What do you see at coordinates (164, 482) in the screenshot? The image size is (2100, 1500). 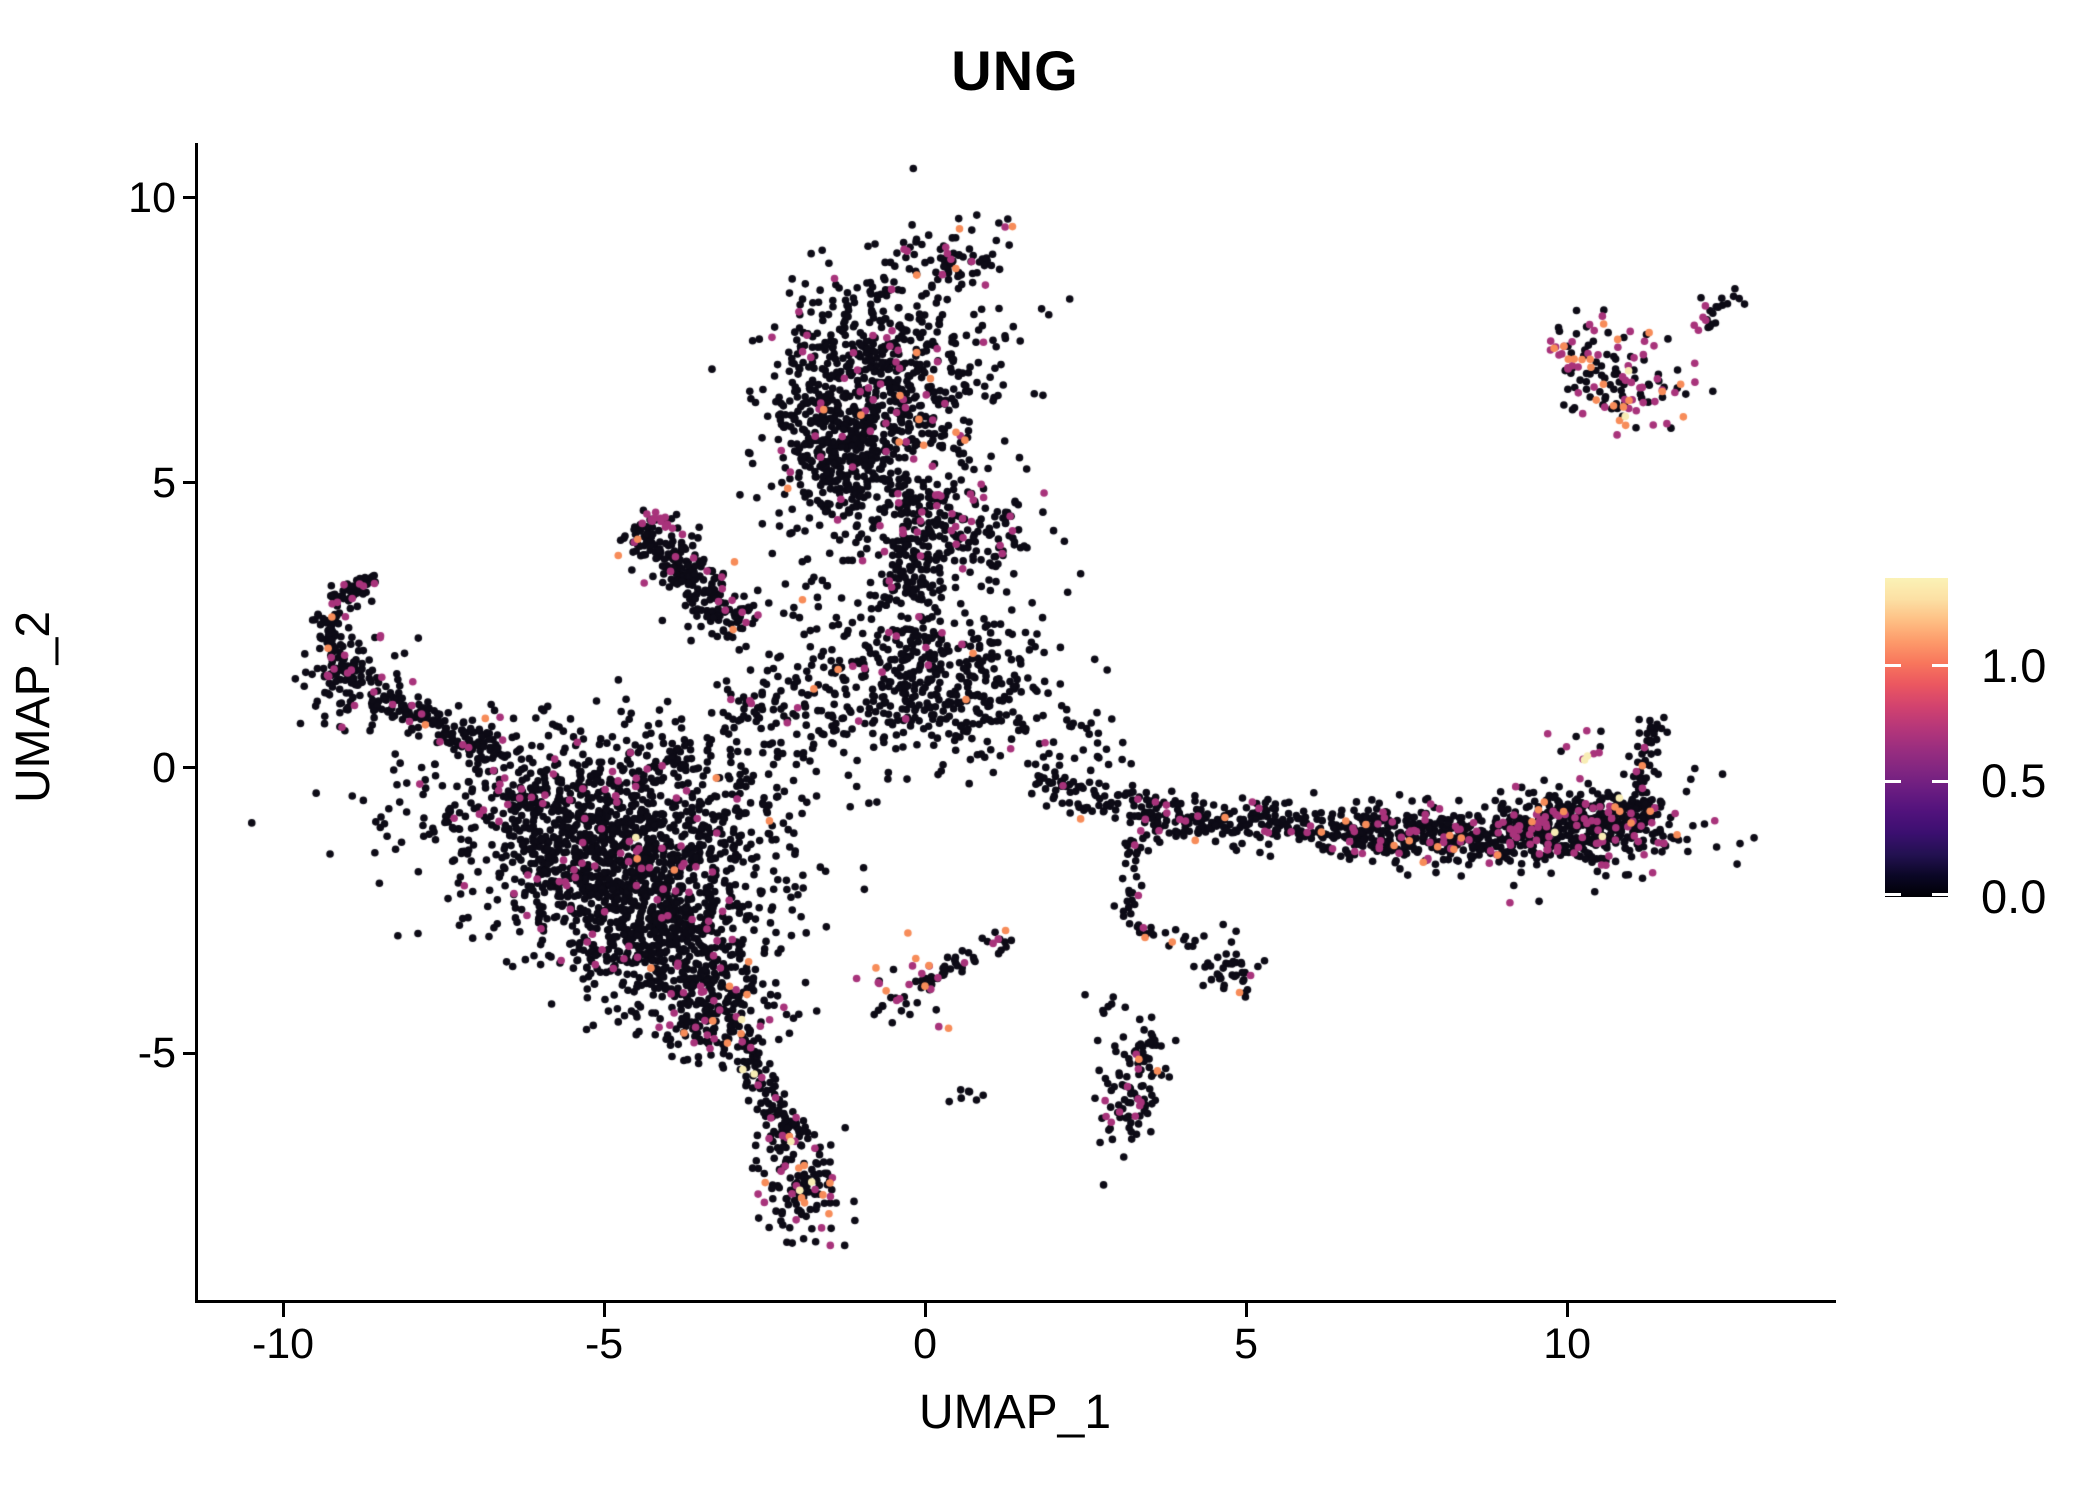 I see `y-tick-label: 5` at bounding box center [164, 482].